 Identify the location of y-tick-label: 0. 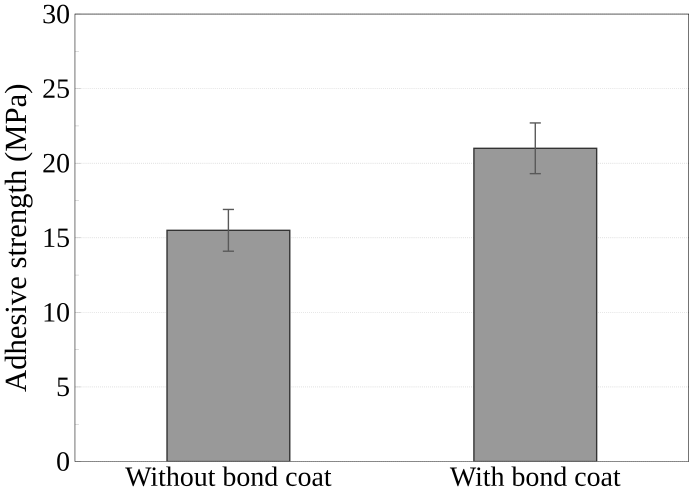
(63, 461).